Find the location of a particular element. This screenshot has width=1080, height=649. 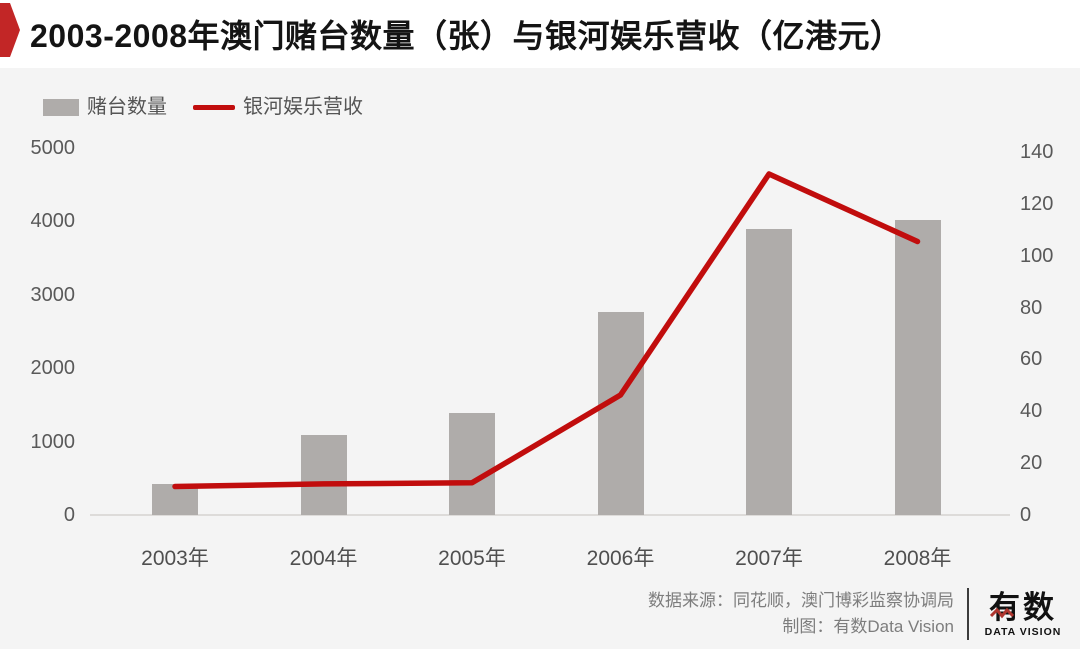

y-axis-left-tick: 1000 is located at coordinates (53, 441).